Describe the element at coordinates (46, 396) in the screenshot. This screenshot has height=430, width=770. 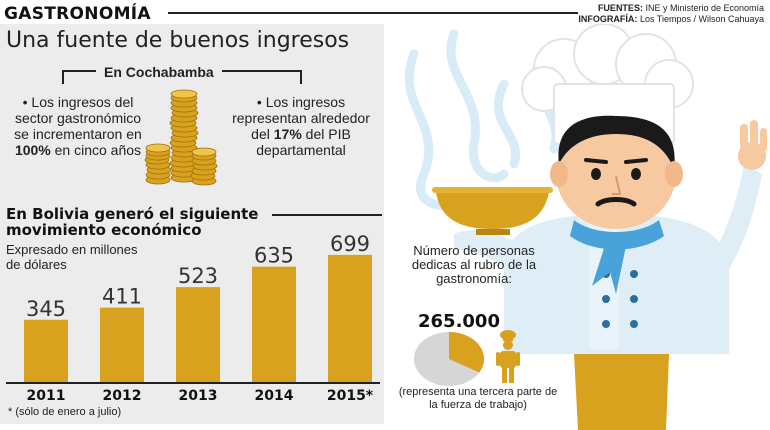
I see `bar-category-label: 2011` at that location.